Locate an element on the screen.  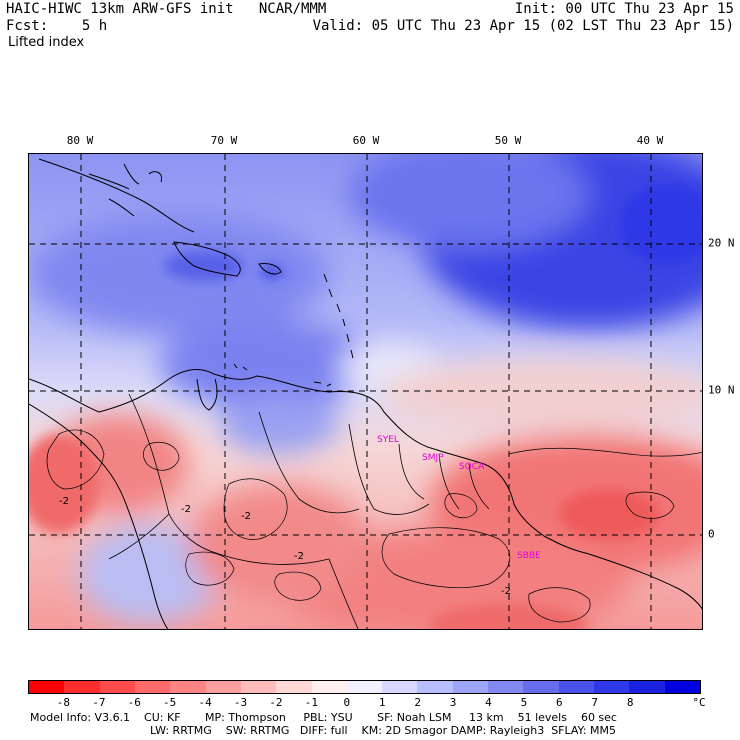
colorbar-tick-label: -8 is located at coordinates (63, 702).